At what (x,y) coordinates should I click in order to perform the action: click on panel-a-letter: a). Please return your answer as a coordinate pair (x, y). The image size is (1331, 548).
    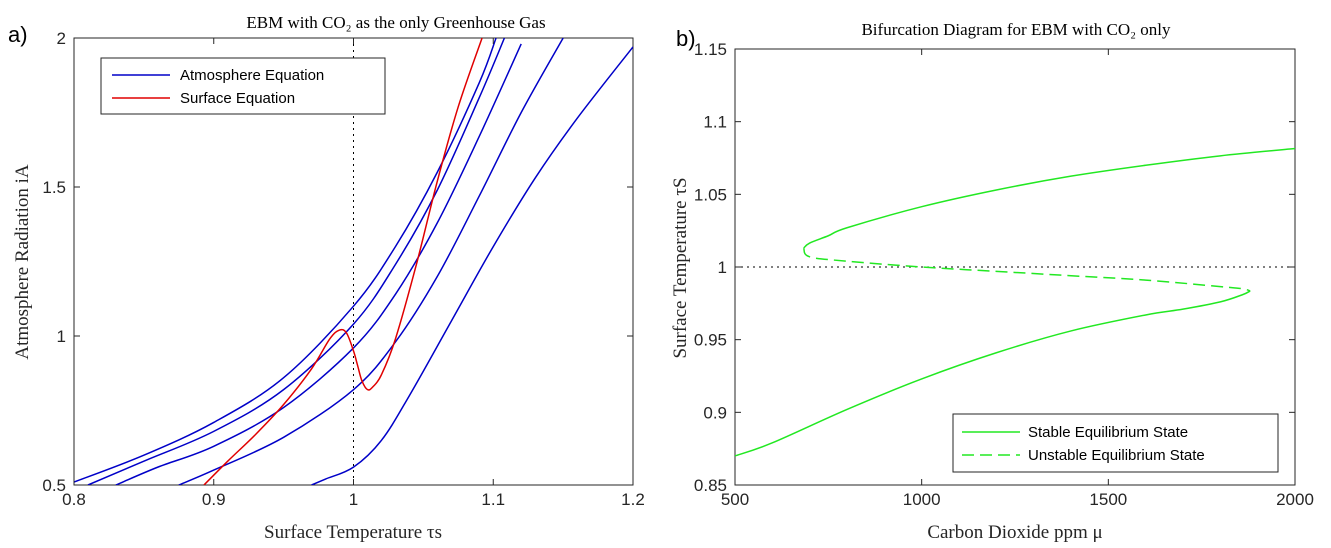
    Looking at the image, I should click on (18, 34).